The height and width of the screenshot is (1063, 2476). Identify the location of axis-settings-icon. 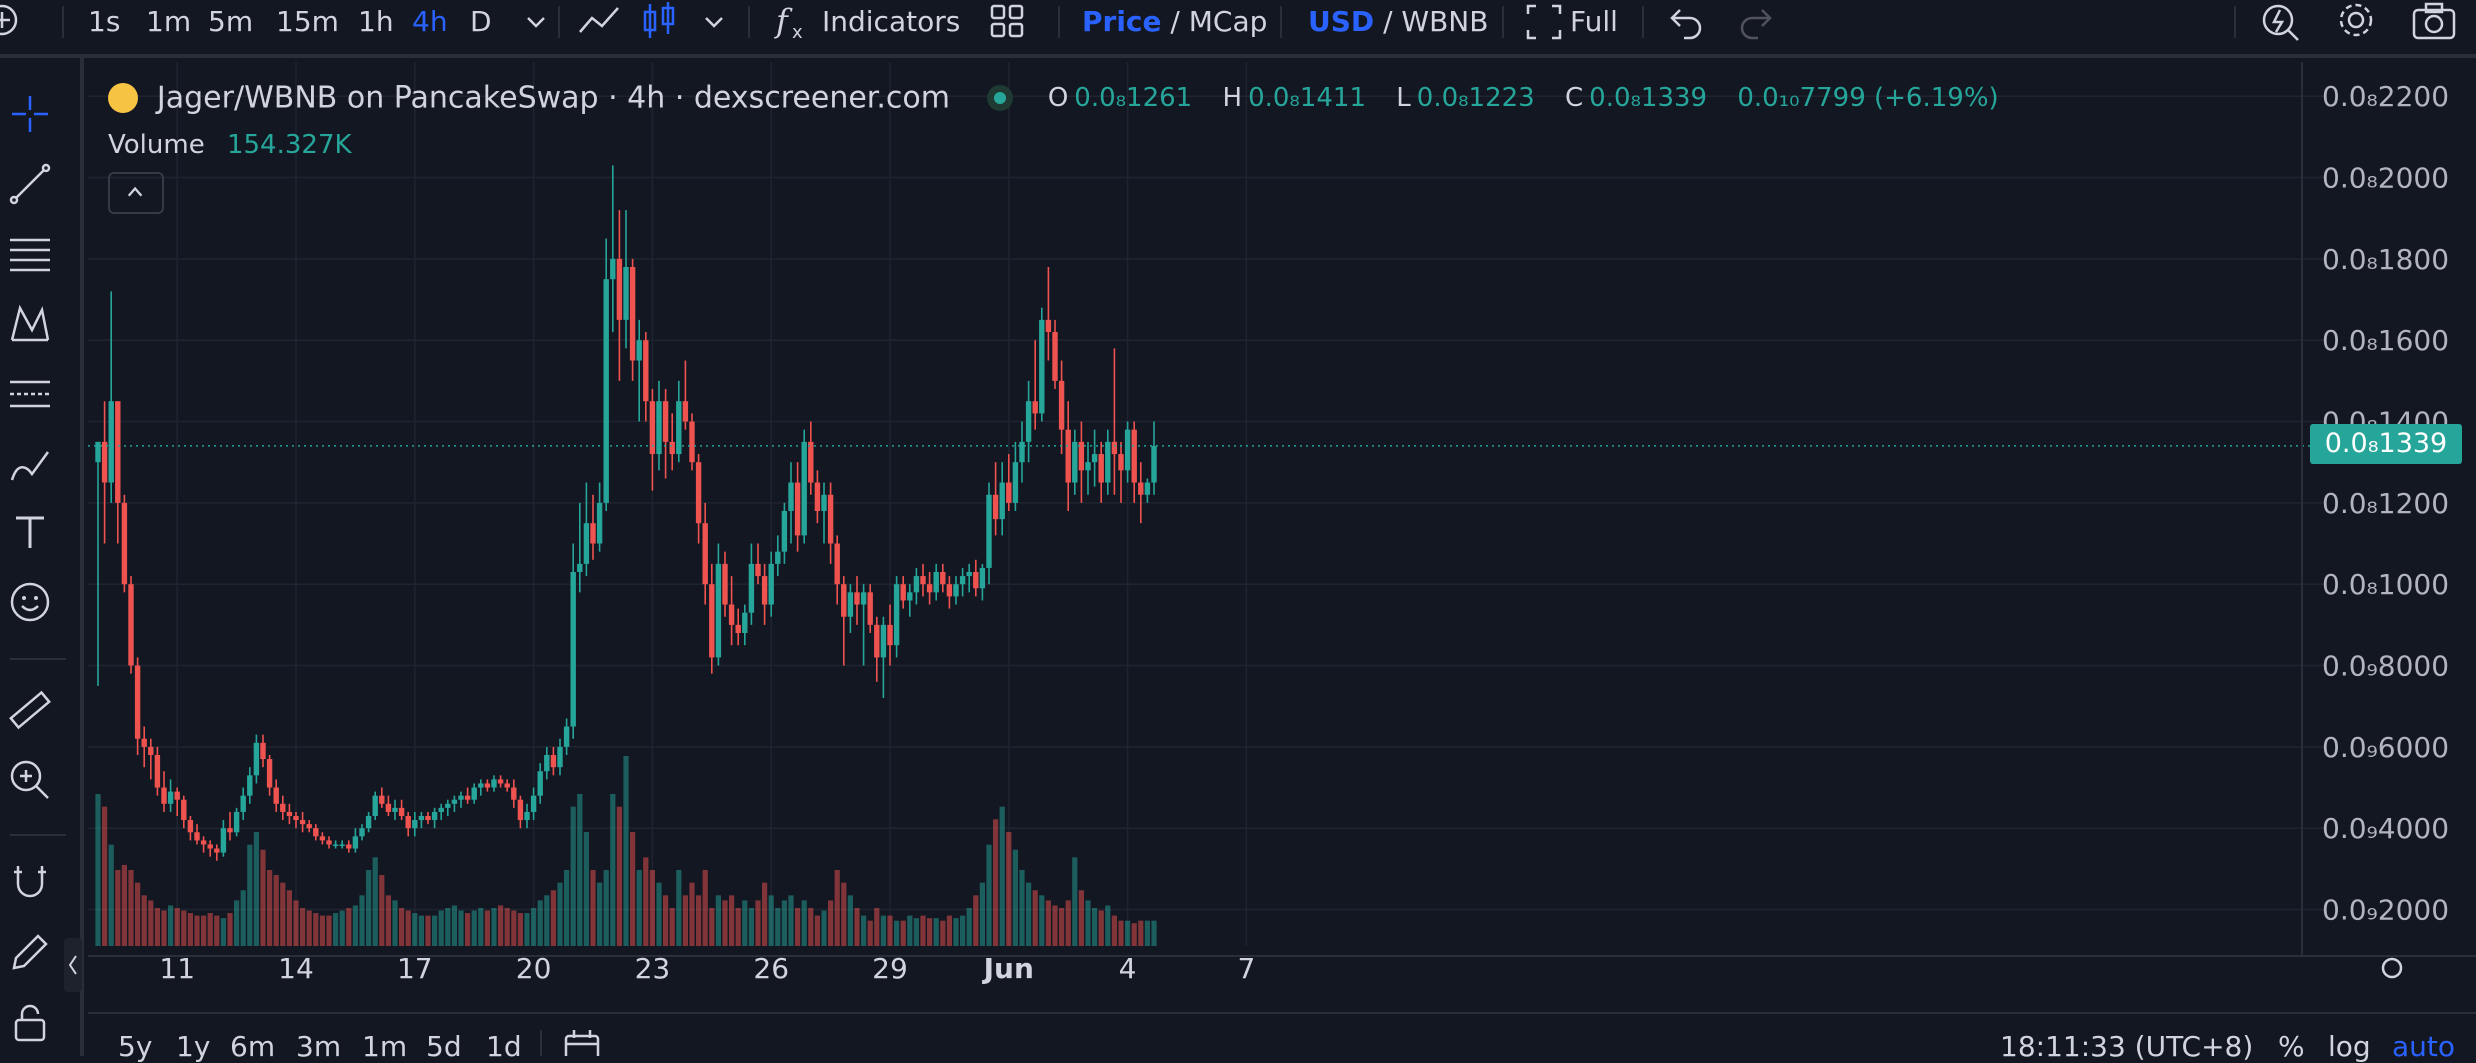
(2392, 968).